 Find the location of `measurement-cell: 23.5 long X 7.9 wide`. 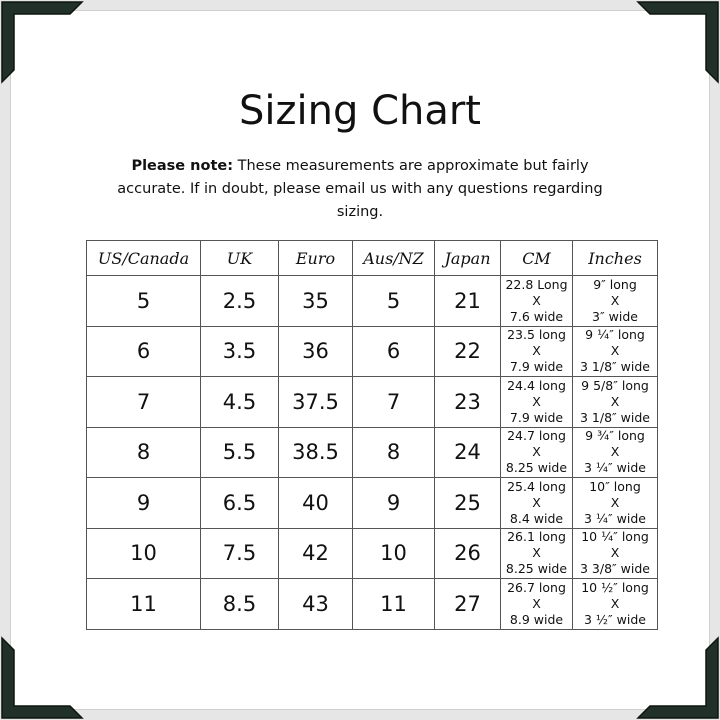

measurement-cell: 23.5 long X 7.9 wide is located at coordinates (536, 351).